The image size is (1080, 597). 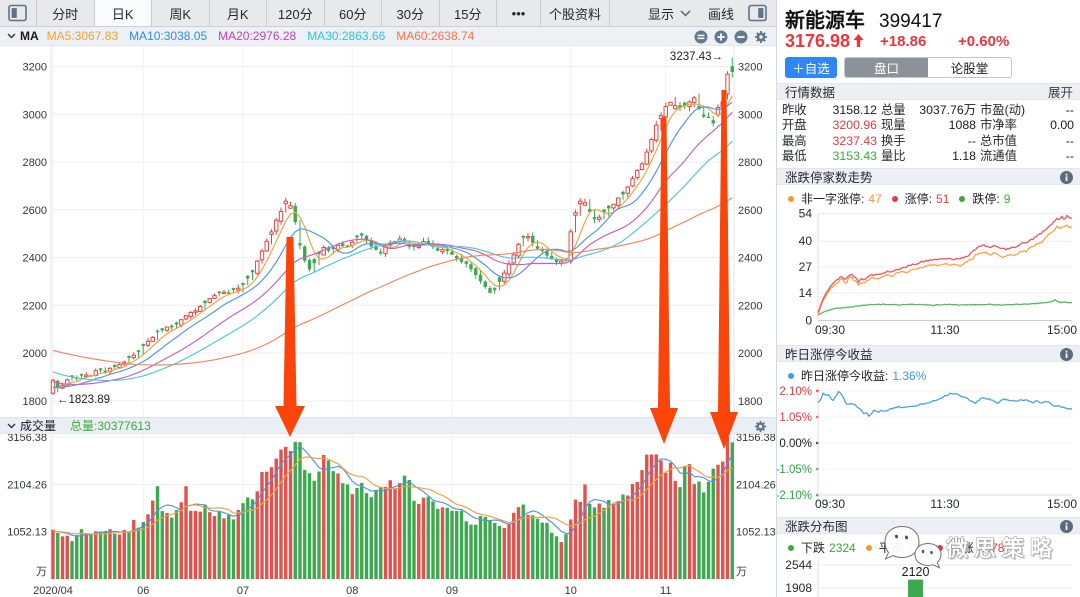 I want to click on right-sidebar-toggle-icon, so click(x=758, y=13).